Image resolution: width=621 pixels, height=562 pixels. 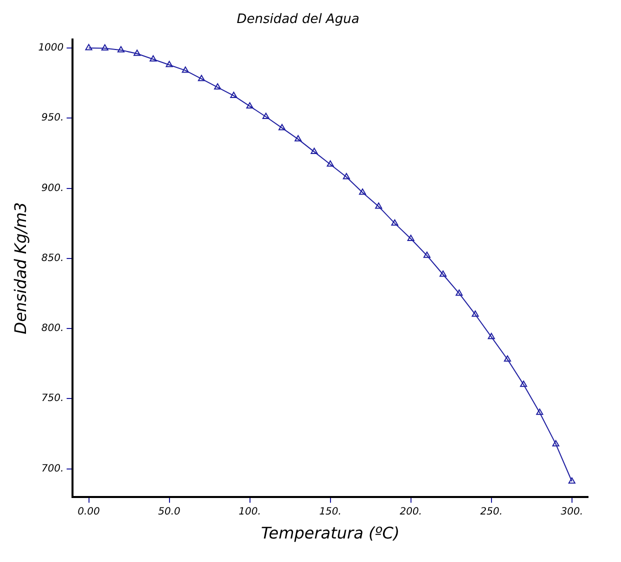 I want to click on y-tick-label: 800., so click(x=52, y=328).